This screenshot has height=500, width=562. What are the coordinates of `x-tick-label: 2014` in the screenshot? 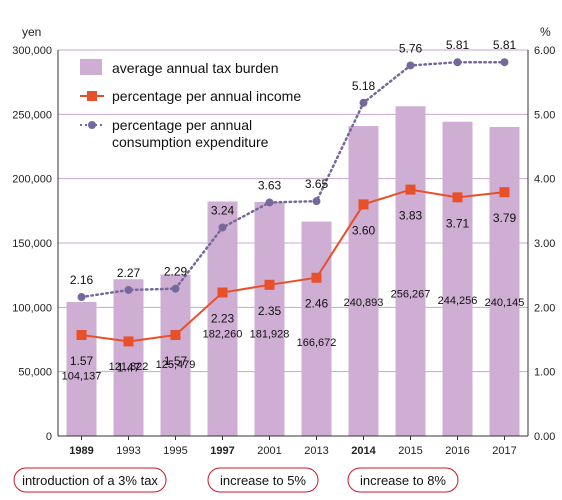 It's located at (363, 451).